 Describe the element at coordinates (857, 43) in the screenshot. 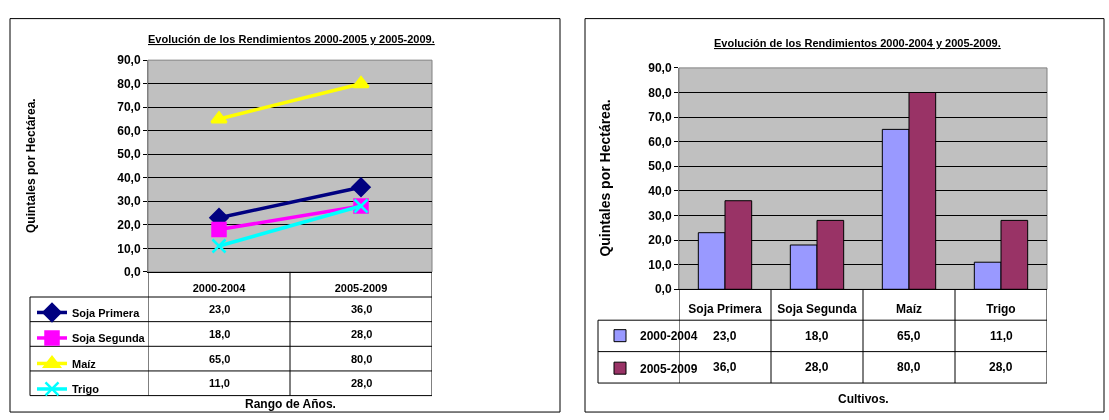

I see `chart-title: Evolución de los Rendimientos 2000-2004 y 2005-2009.` at that location.